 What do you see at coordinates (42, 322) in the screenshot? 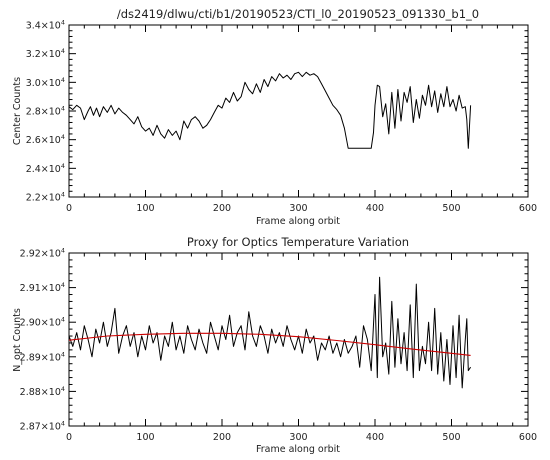
I see `y-tick-label: 2.90×10⁴` at bounding box center [42, 322].